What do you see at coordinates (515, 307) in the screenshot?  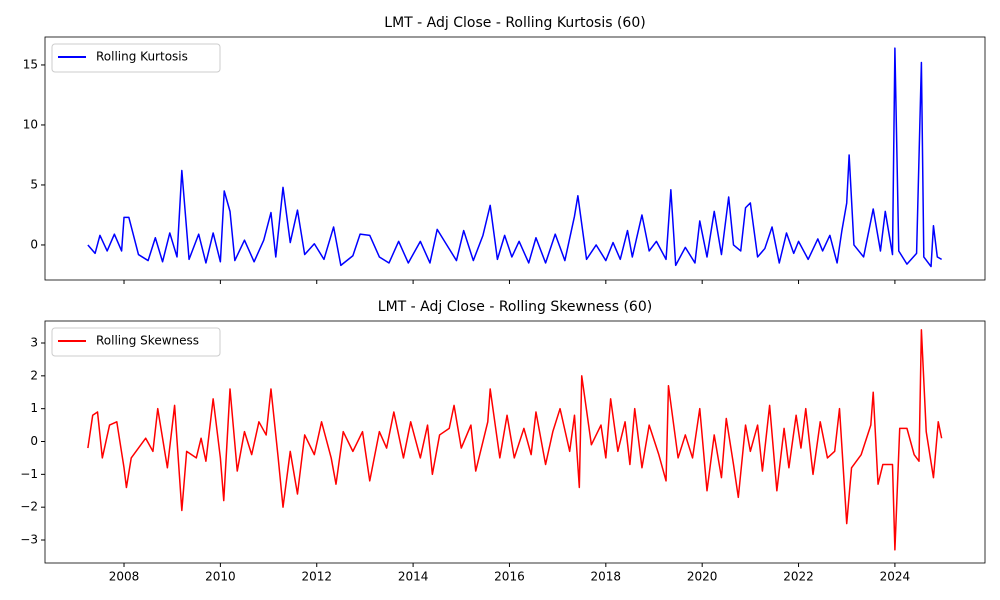 I see `chart-title: LMT - Adj Close - Rolling Skewness (60)` at bounding box center [515, 307].